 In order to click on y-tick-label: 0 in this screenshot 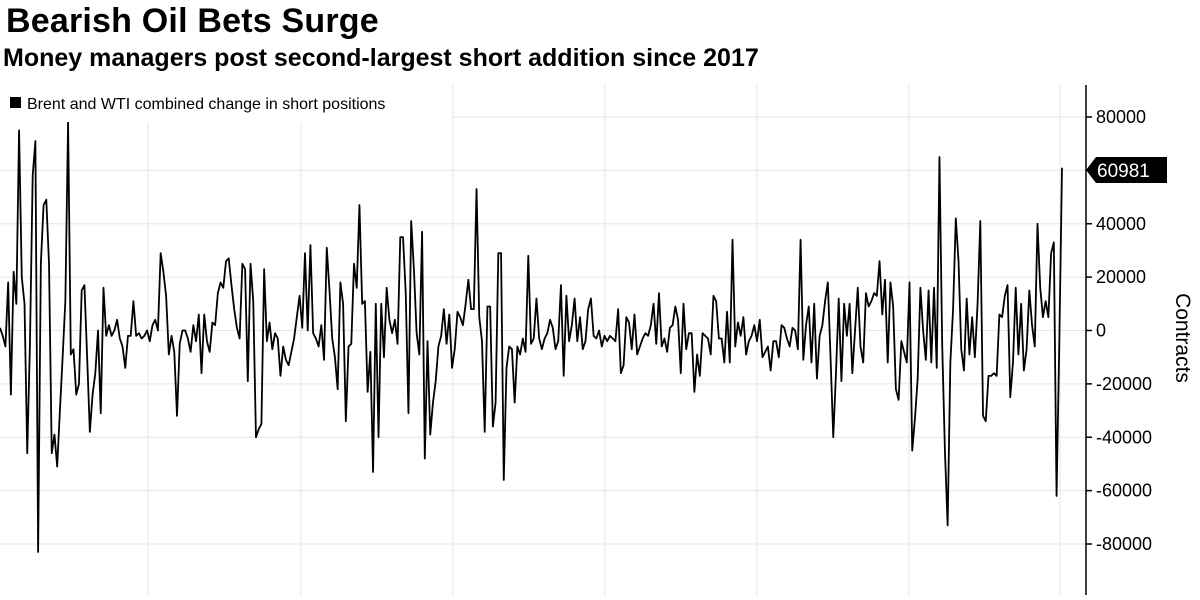, I will do `click(1101, 331)`.